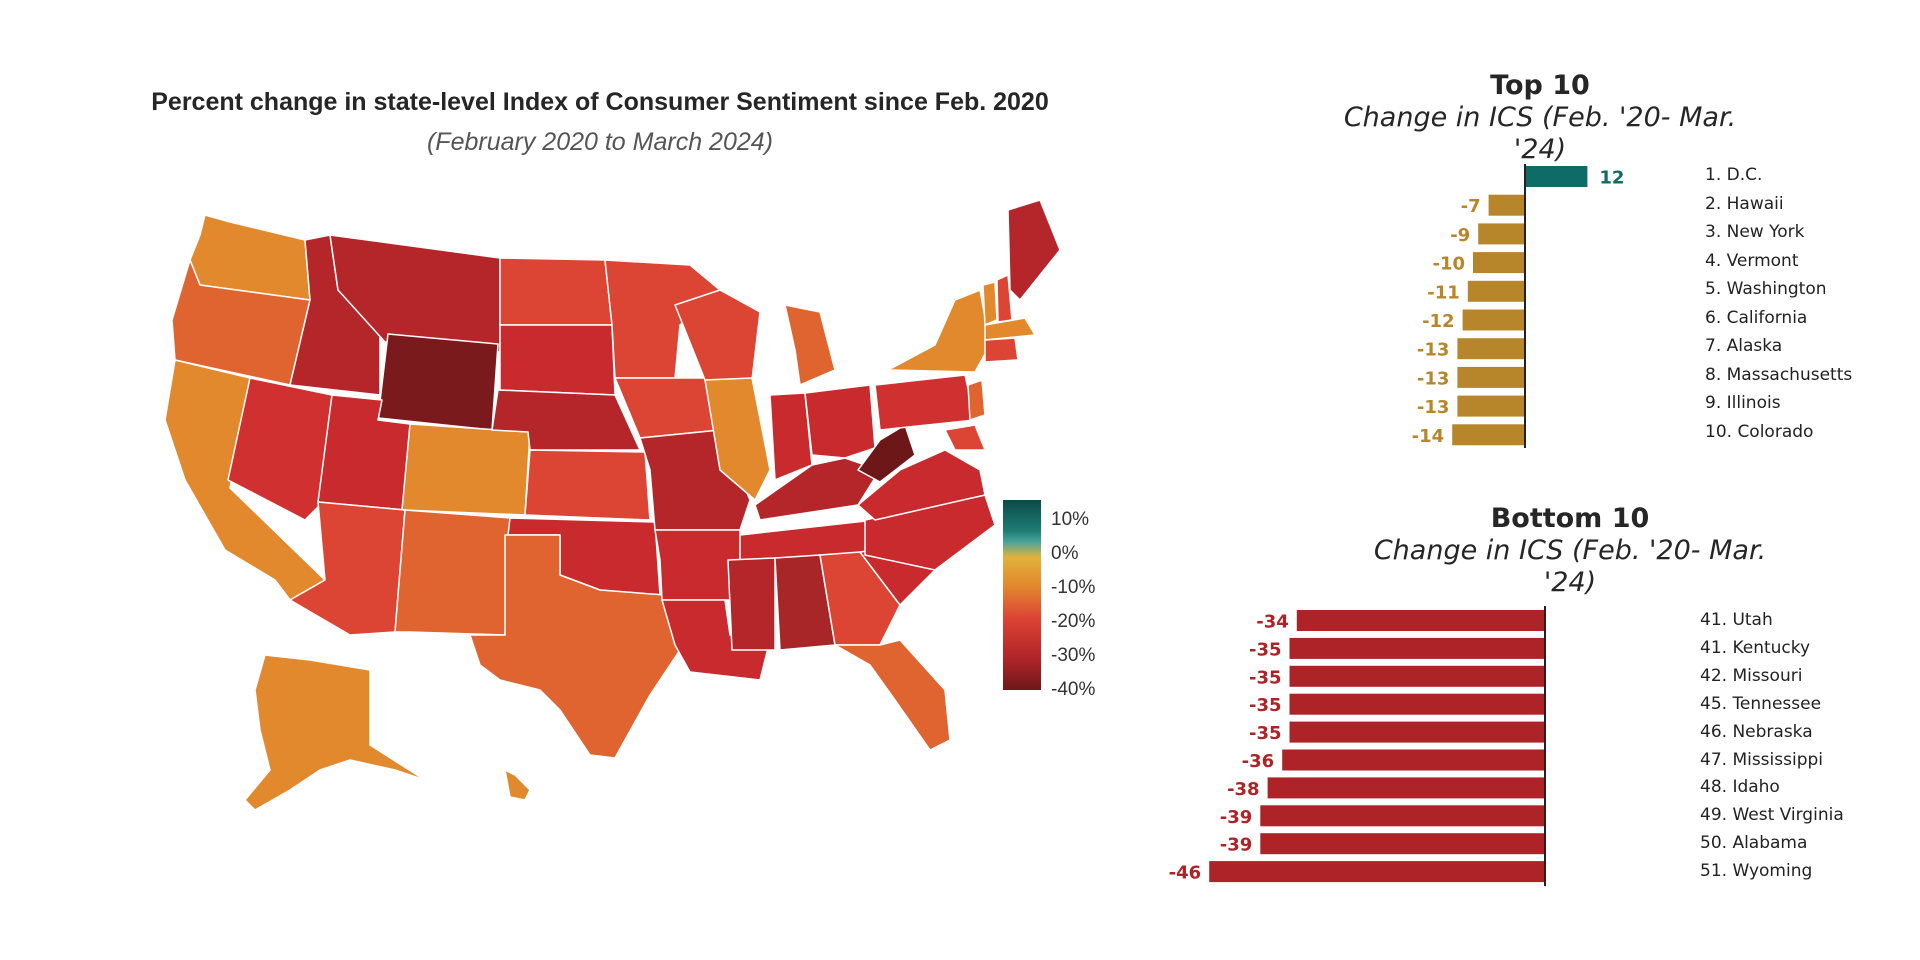 Image resolution: width=1920 pixels, height=960 pixels. What do you see at coordinates (1755, 232) in the screenshot?
I see `top10-rank-item: 3. New York` at bounding box center [1755, 232].